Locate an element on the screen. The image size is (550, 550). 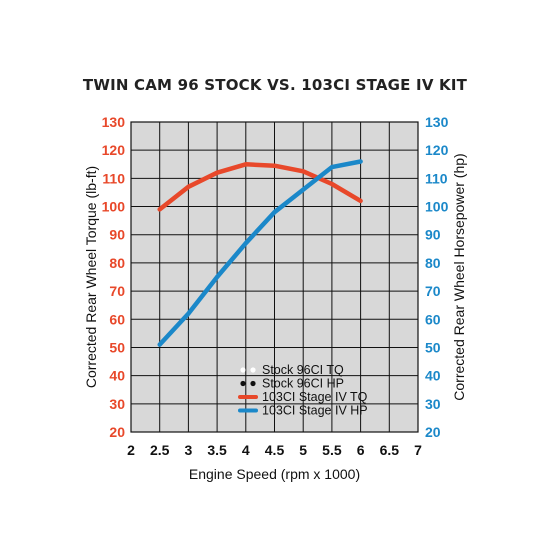
x-tick-label: 5 is located at coordinates (303, 450).